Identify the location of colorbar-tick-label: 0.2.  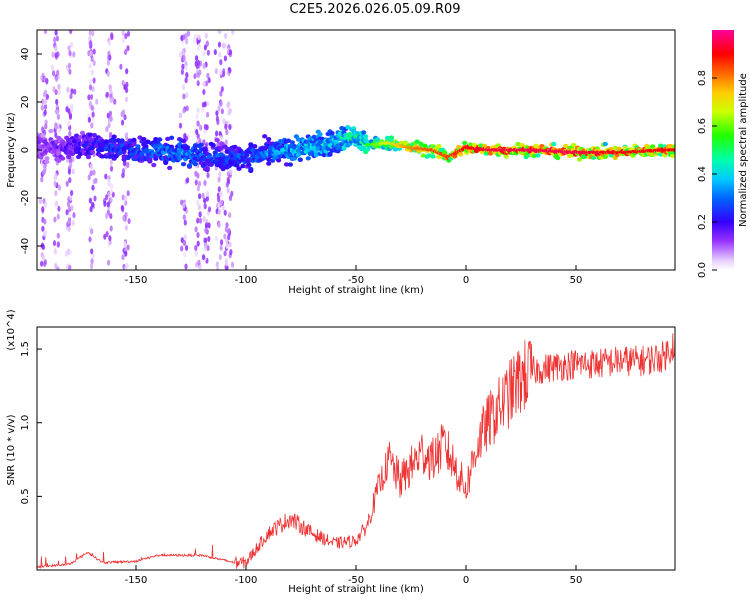
(702, 222).